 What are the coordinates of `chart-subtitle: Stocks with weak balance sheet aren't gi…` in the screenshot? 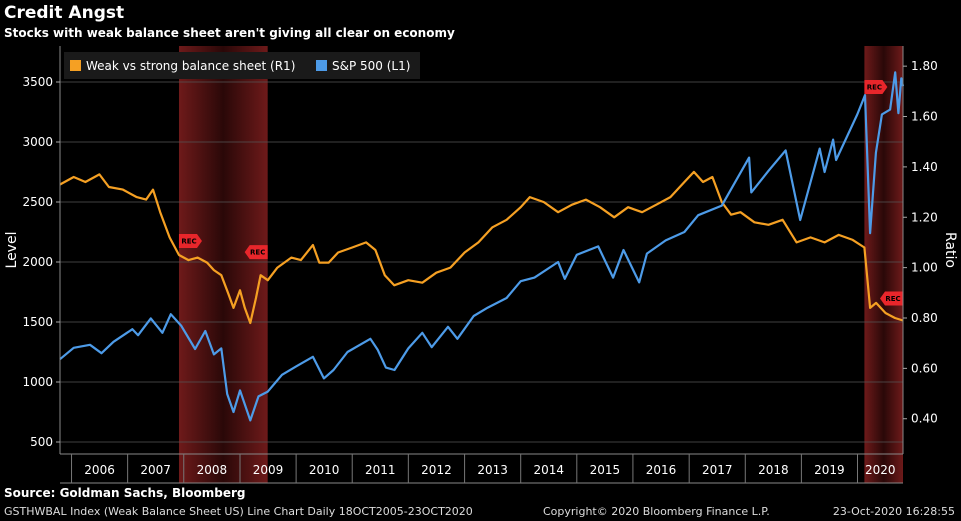 It's located at (229, 33).